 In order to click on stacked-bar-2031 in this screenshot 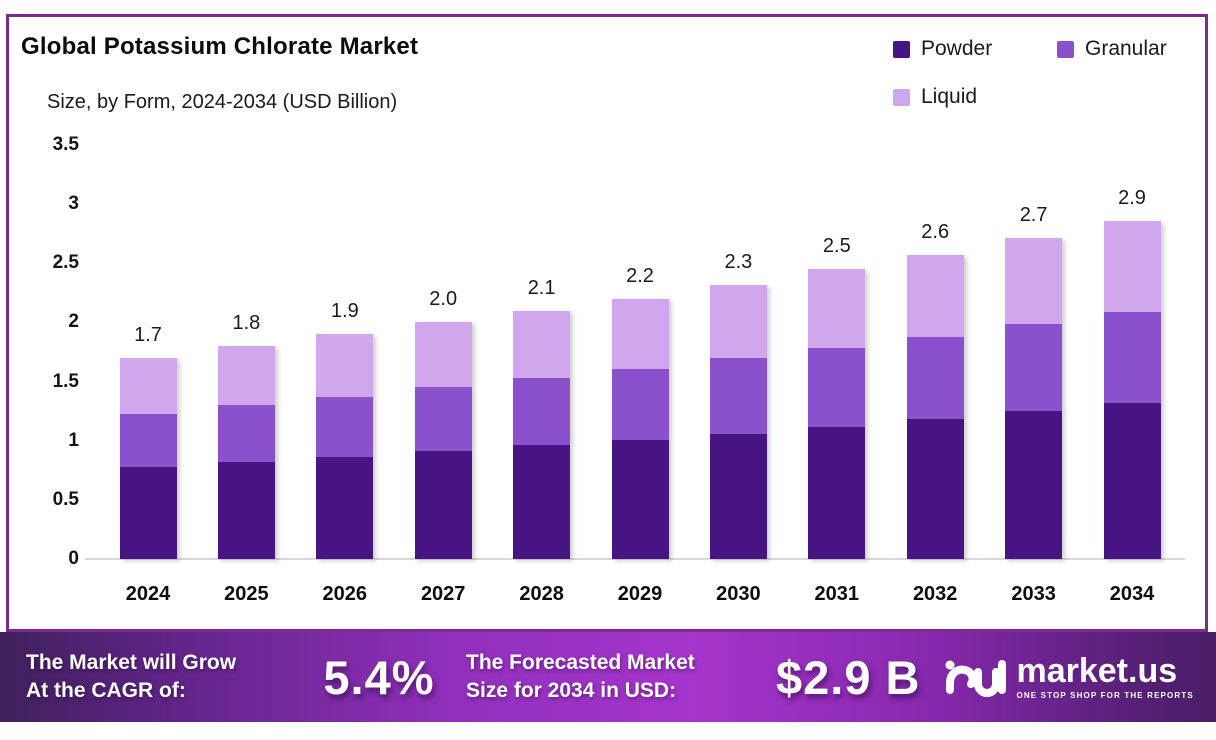, I will do `click(837, 414)`.